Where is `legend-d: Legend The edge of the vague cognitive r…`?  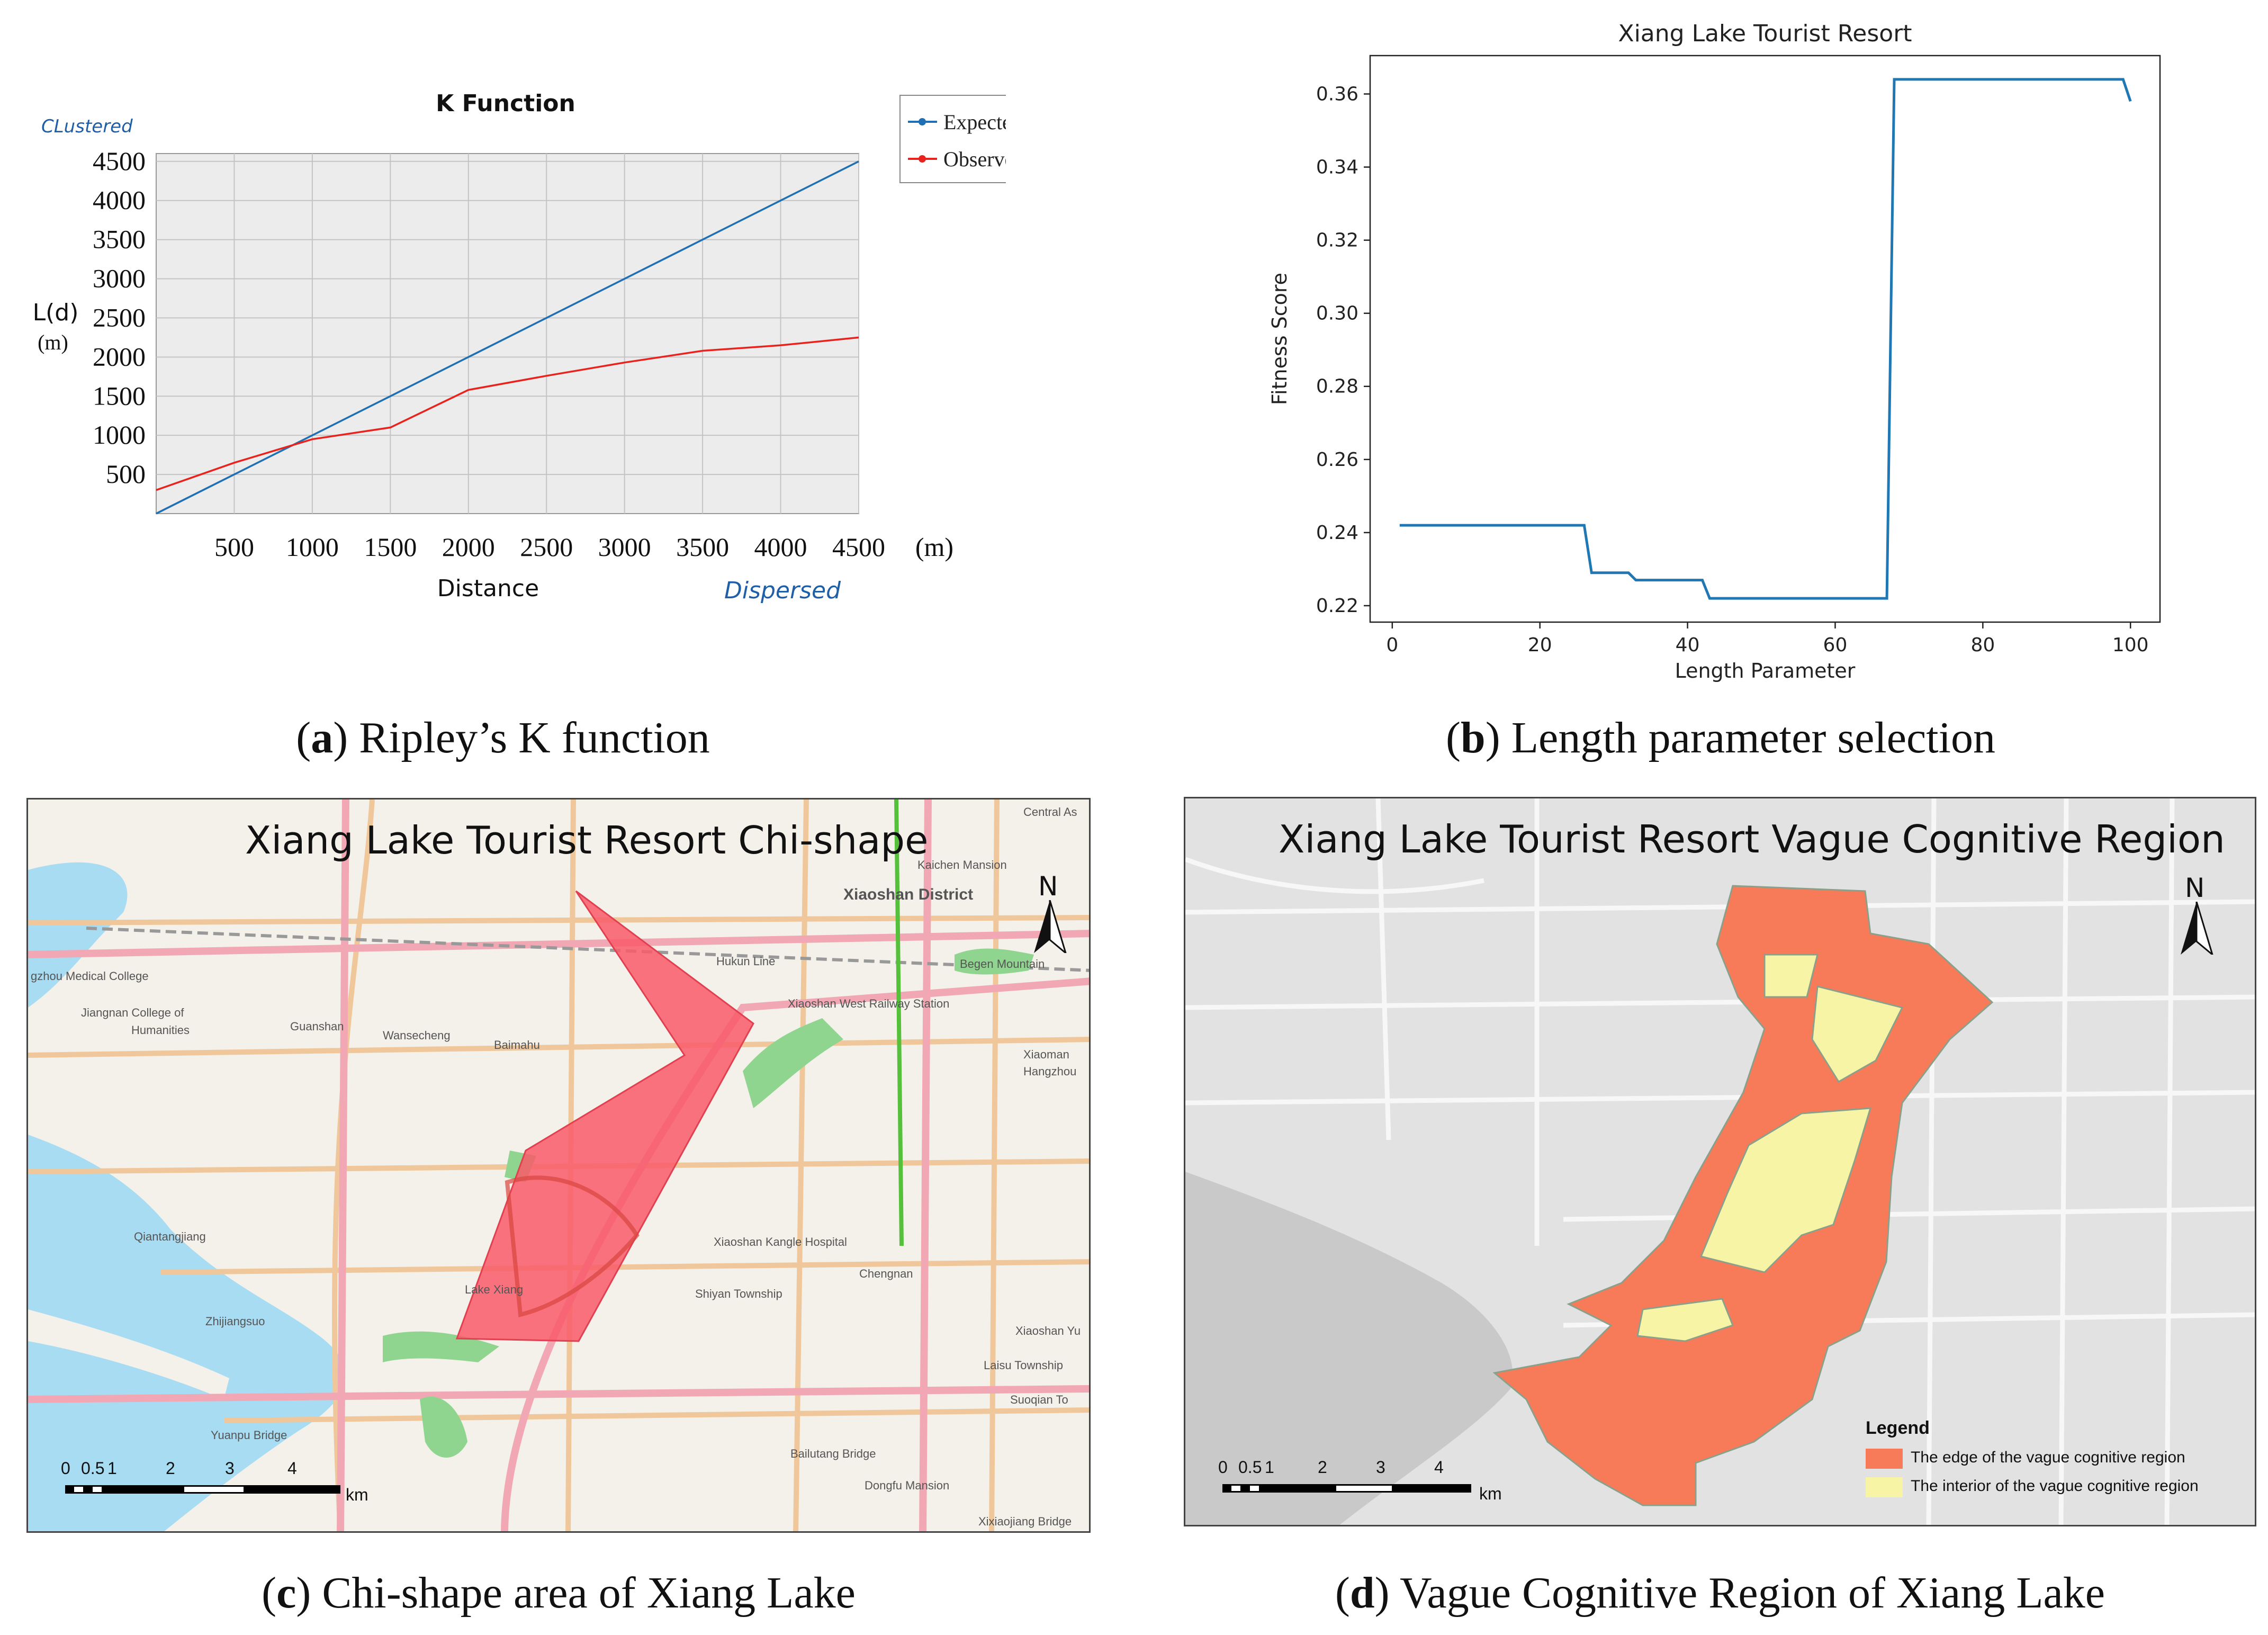
legend-d: Legend The edge of the vague cognitive r… is located at coordinates (2051, 1465).